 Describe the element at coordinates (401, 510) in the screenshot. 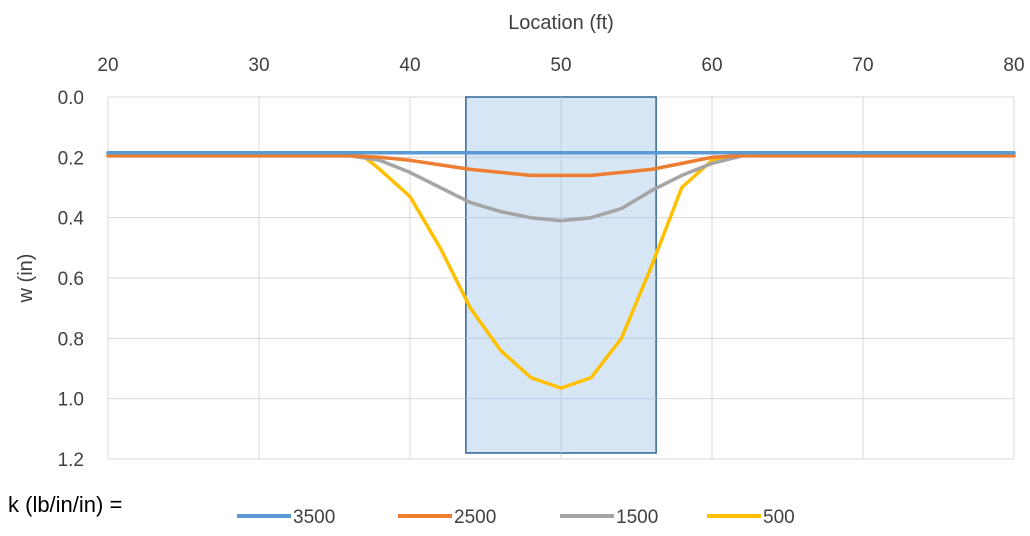

I see `legend: k (lb/in/in) = 3500 2500 1500 500` at that location.